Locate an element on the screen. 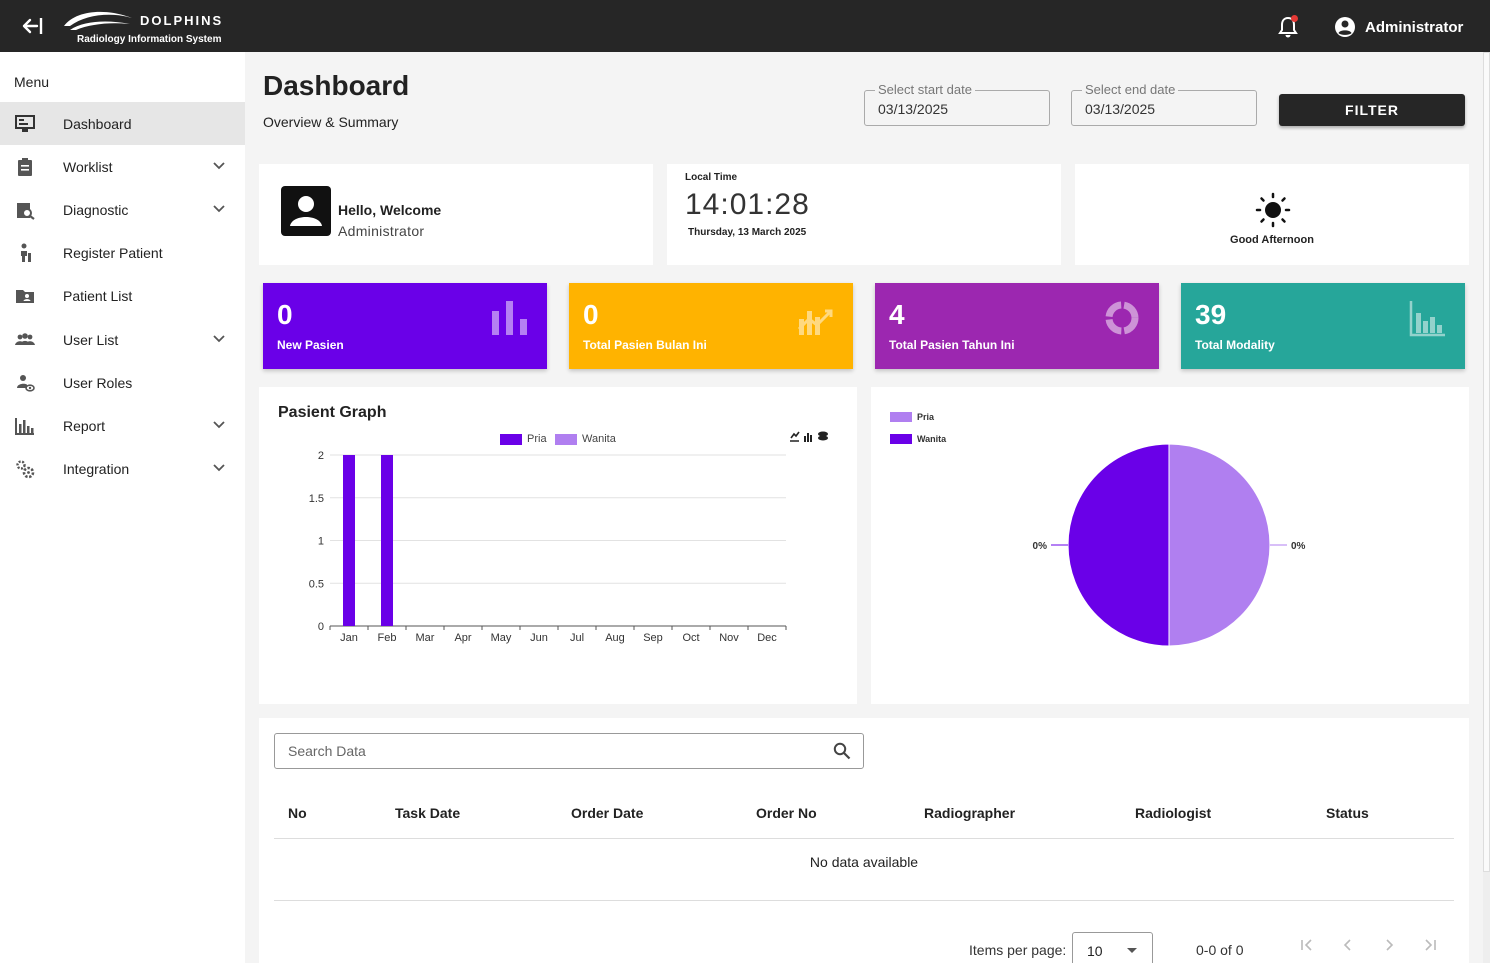  local-time-label: Local Time is located at coordinates (711, 177).